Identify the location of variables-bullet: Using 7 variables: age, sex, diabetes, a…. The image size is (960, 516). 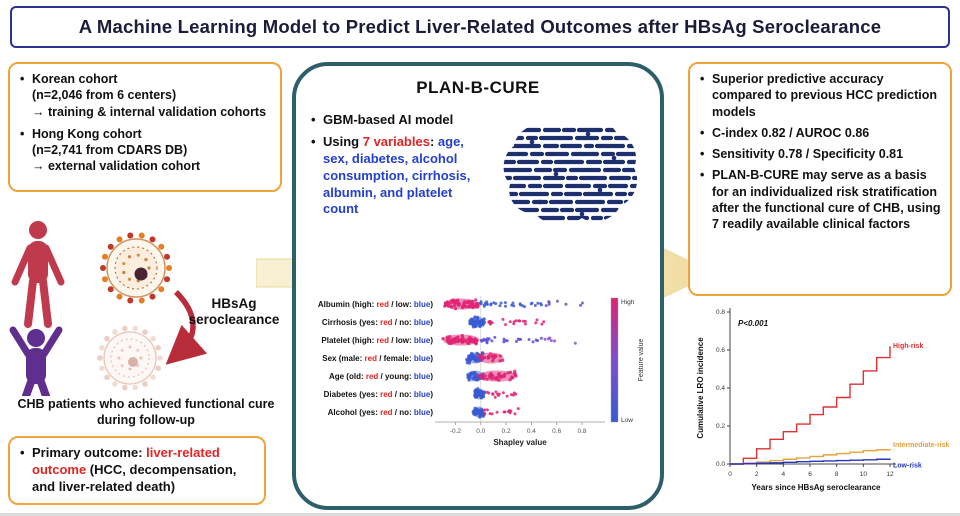
(400, 176).